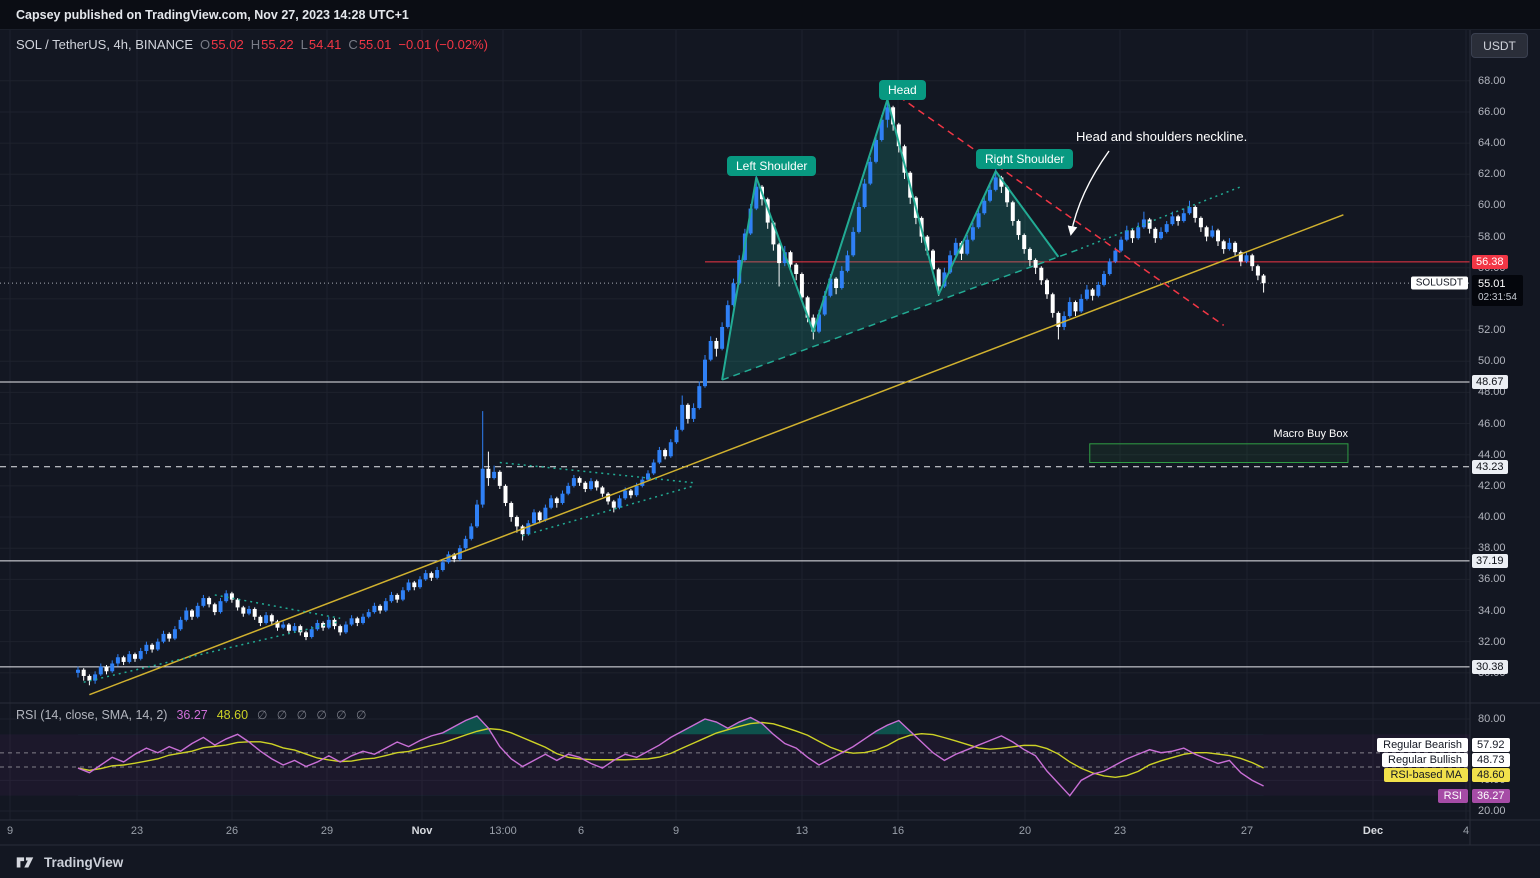  Describe the element at coordinates (321, 44) in the screenshot. I see `ohlc-low: L54.41` at that location.